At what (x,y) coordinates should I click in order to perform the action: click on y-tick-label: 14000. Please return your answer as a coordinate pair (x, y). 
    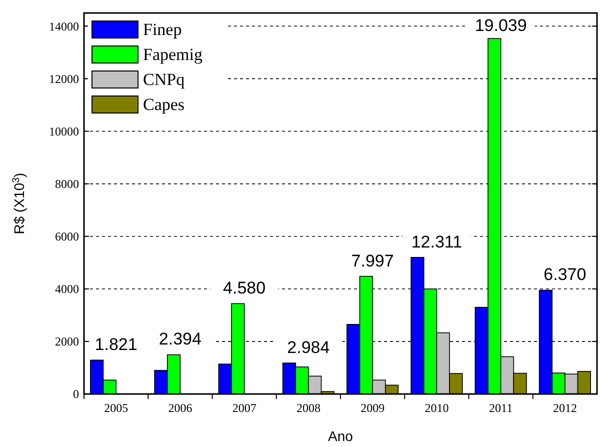
    Looking at the image, I should click on (64, 26).